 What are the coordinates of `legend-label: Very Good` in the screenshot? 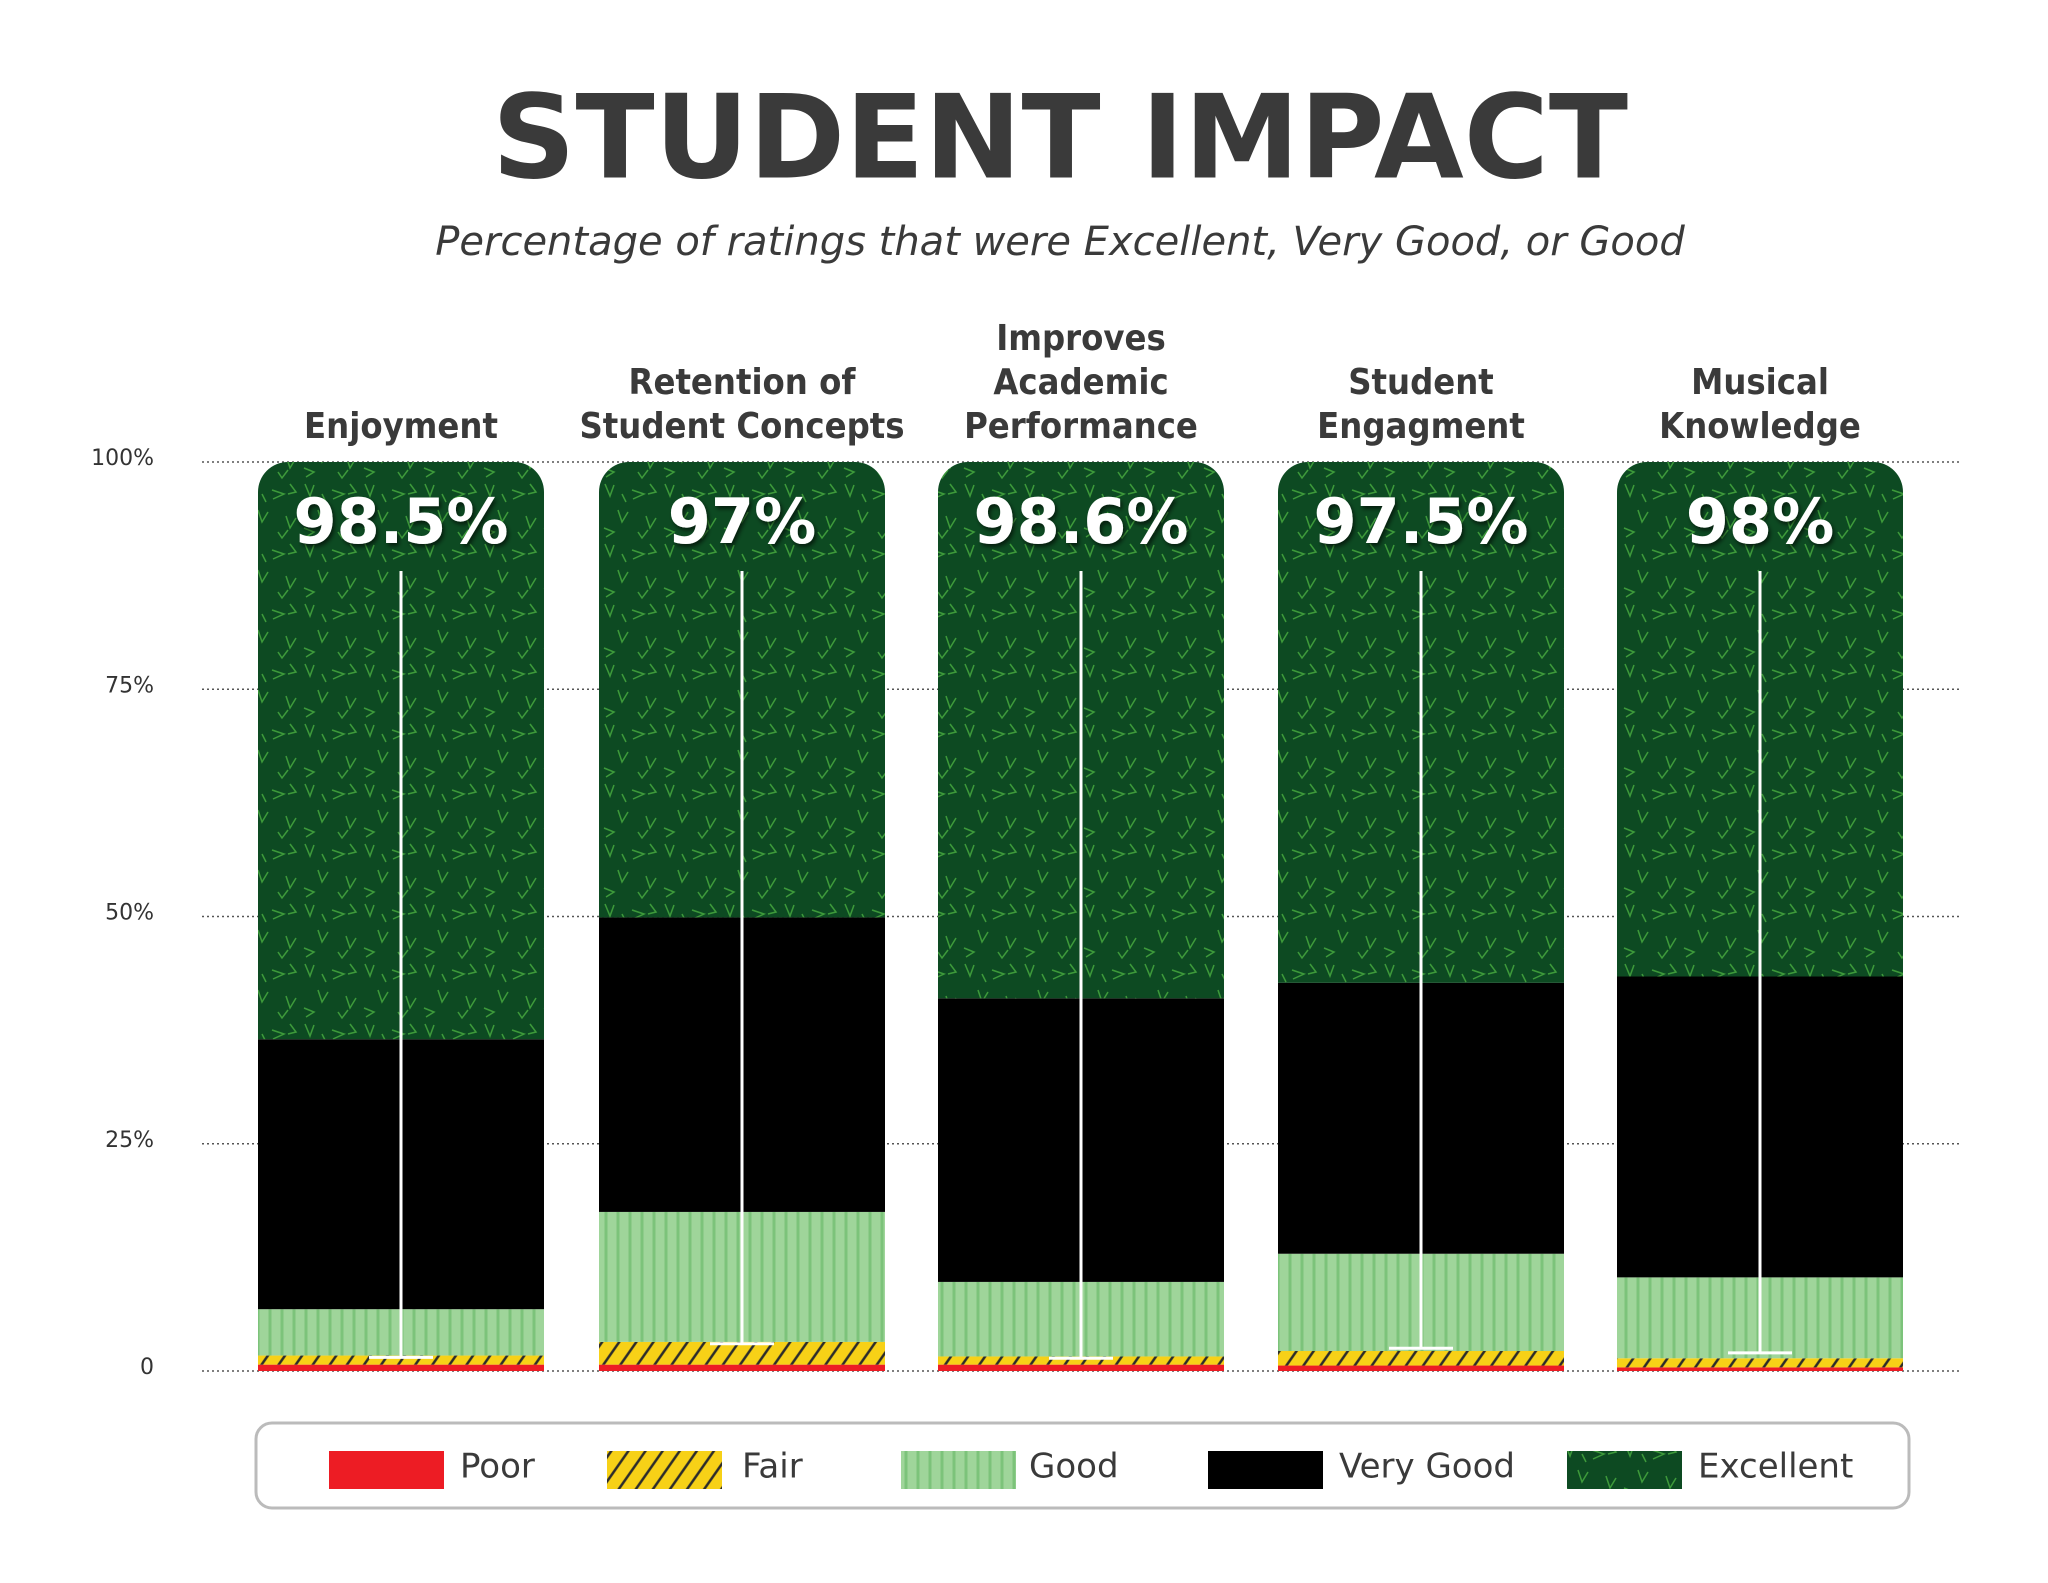 It's located at (1427, 1467).